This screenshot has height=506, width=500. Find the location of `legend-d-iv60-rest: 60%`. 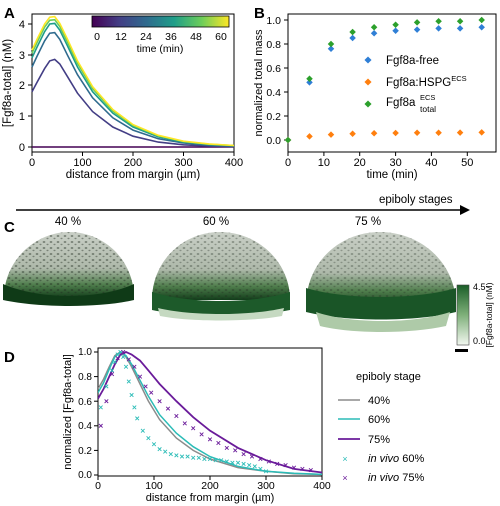

legend-d-iv60-rest: 60% is located at coordinates (411, 459).